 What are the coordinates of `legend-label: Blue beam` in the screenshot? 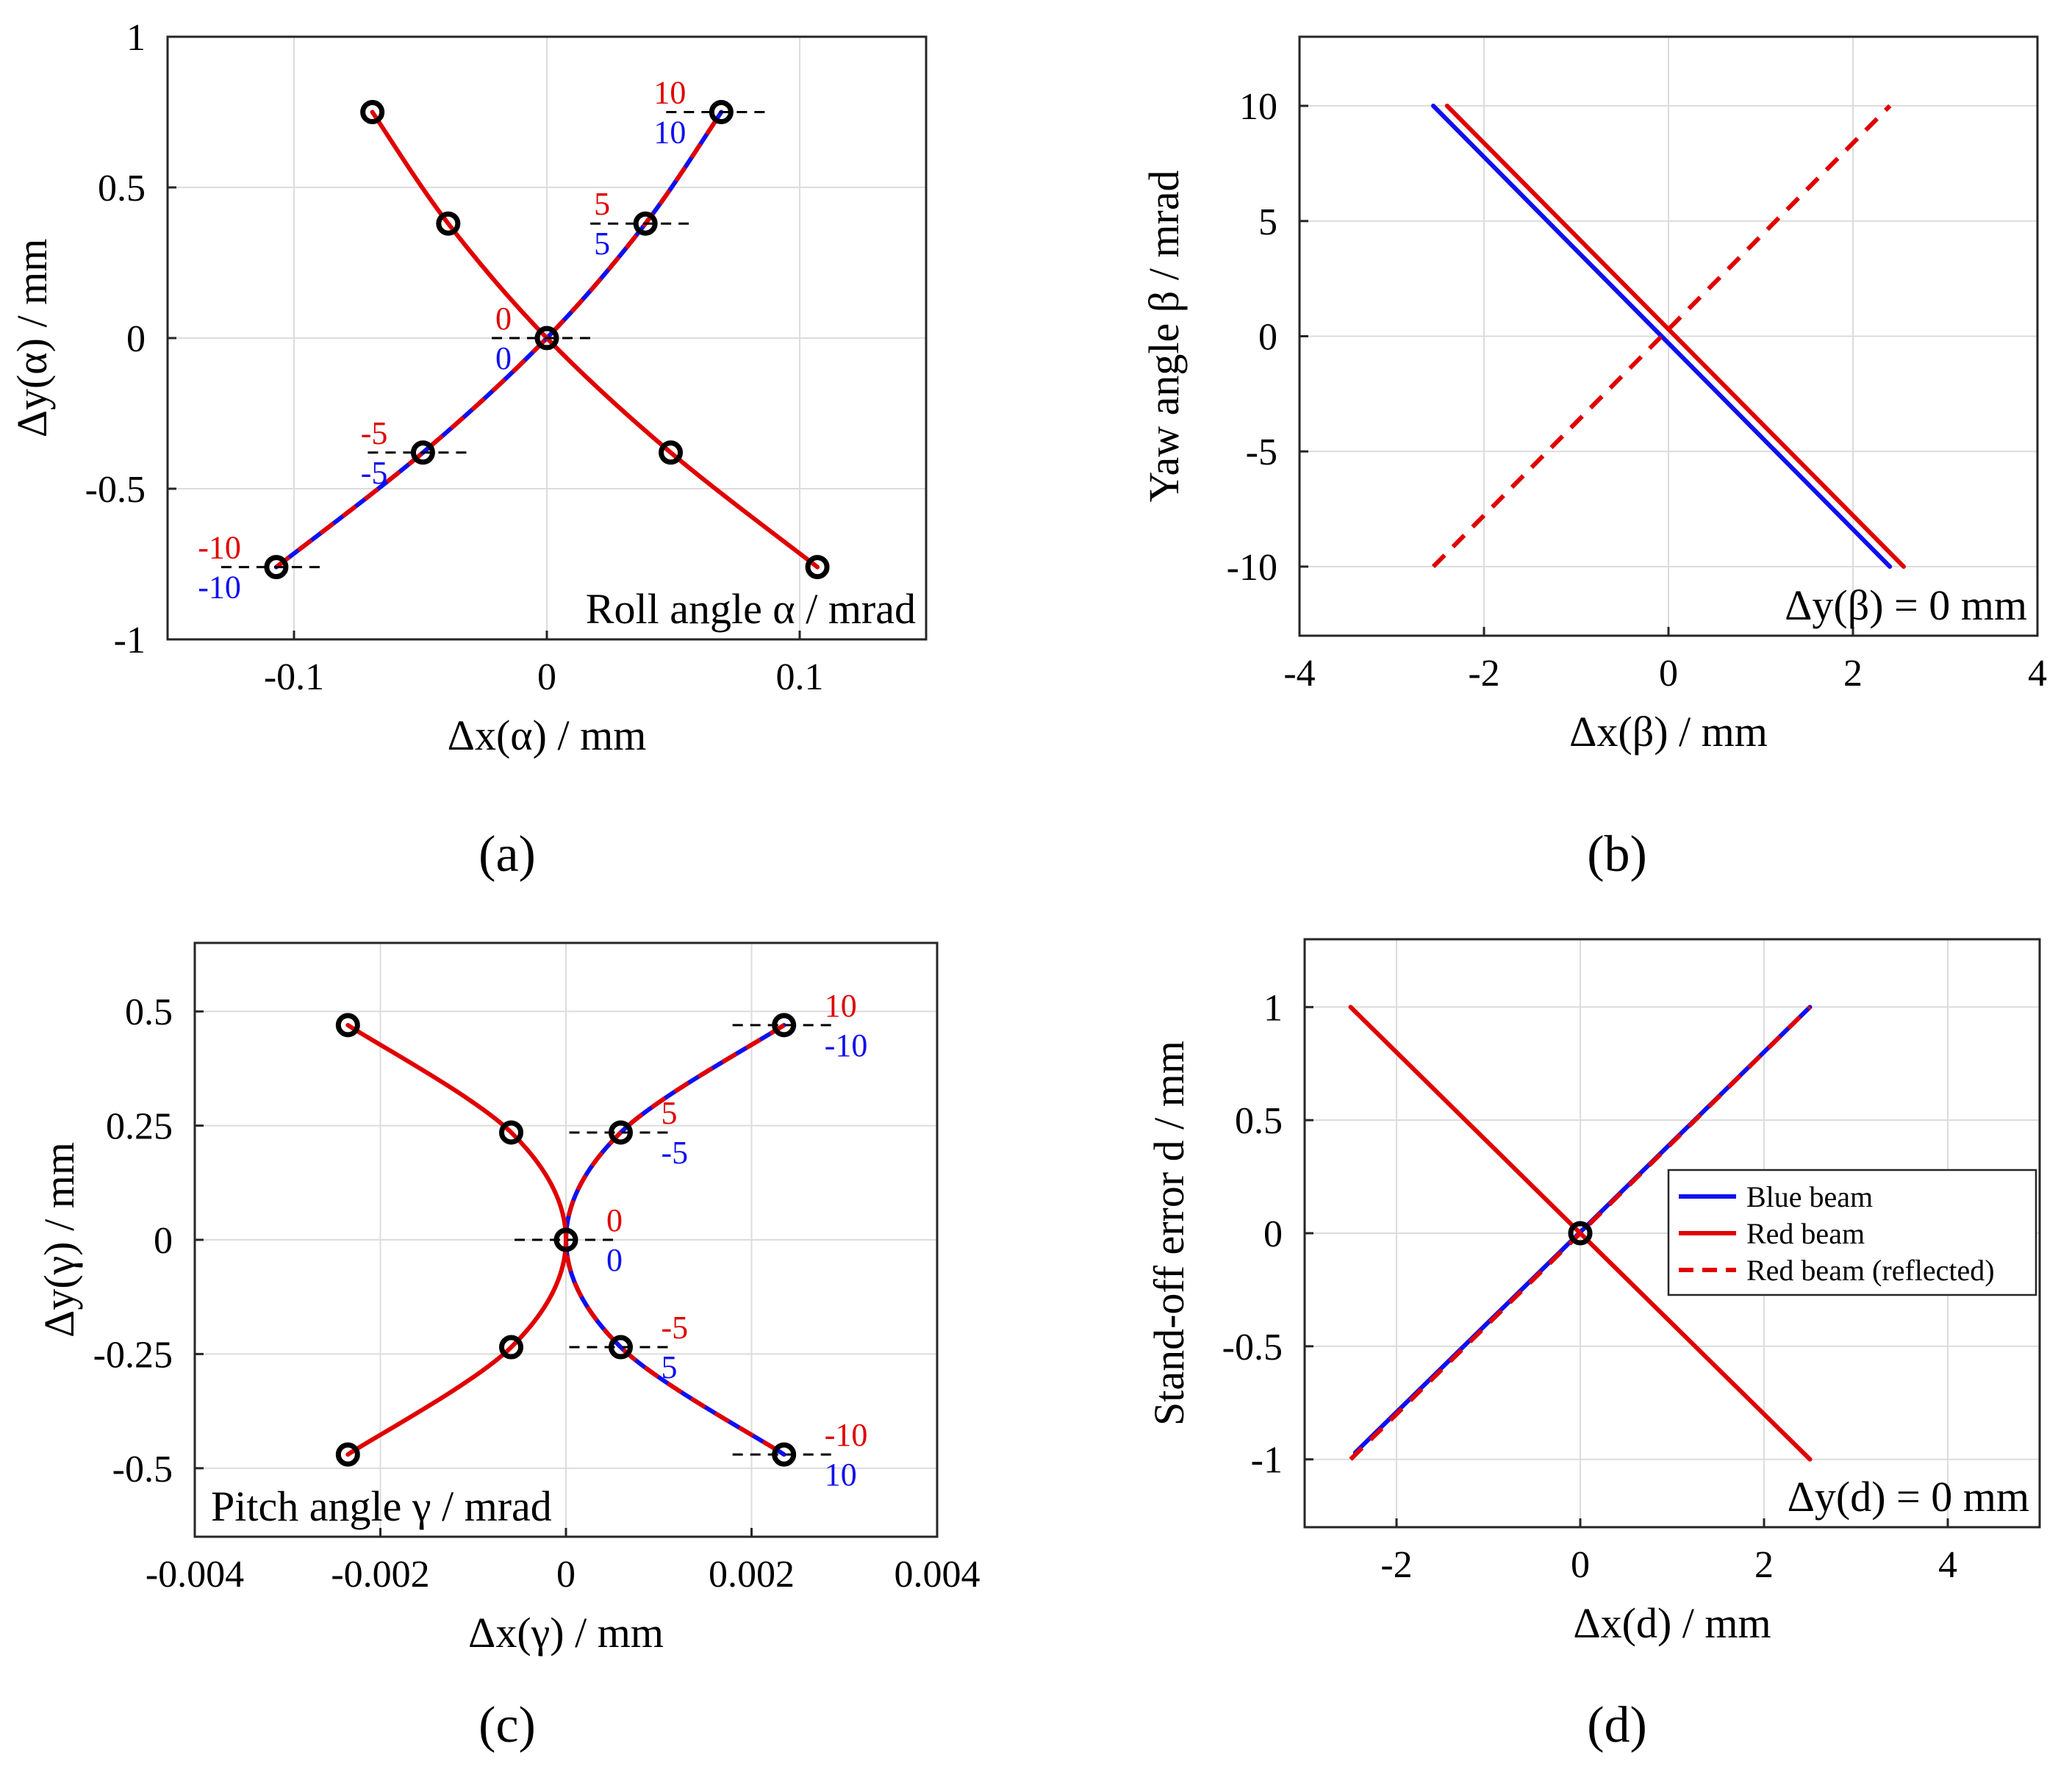 It's located at (1810, 1196).